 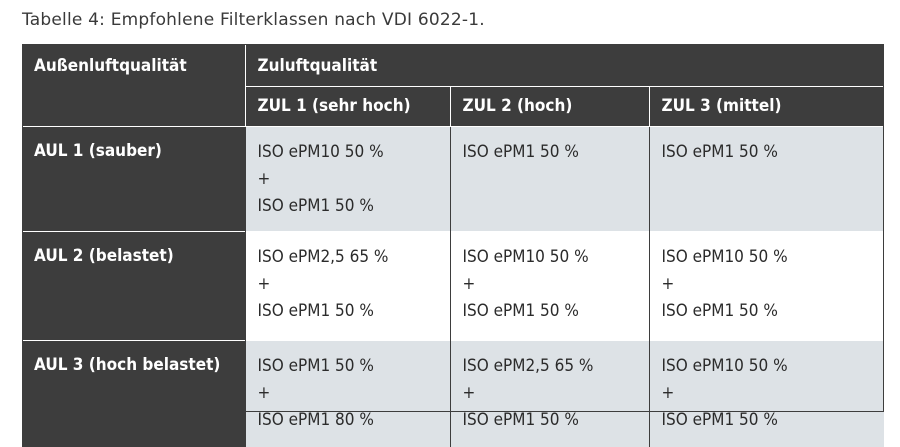 What do you see at coordinates (133, 285) in the screenshot?
I see `row-header: AUL 2 (belastet)` at bounding box center [133, 285].